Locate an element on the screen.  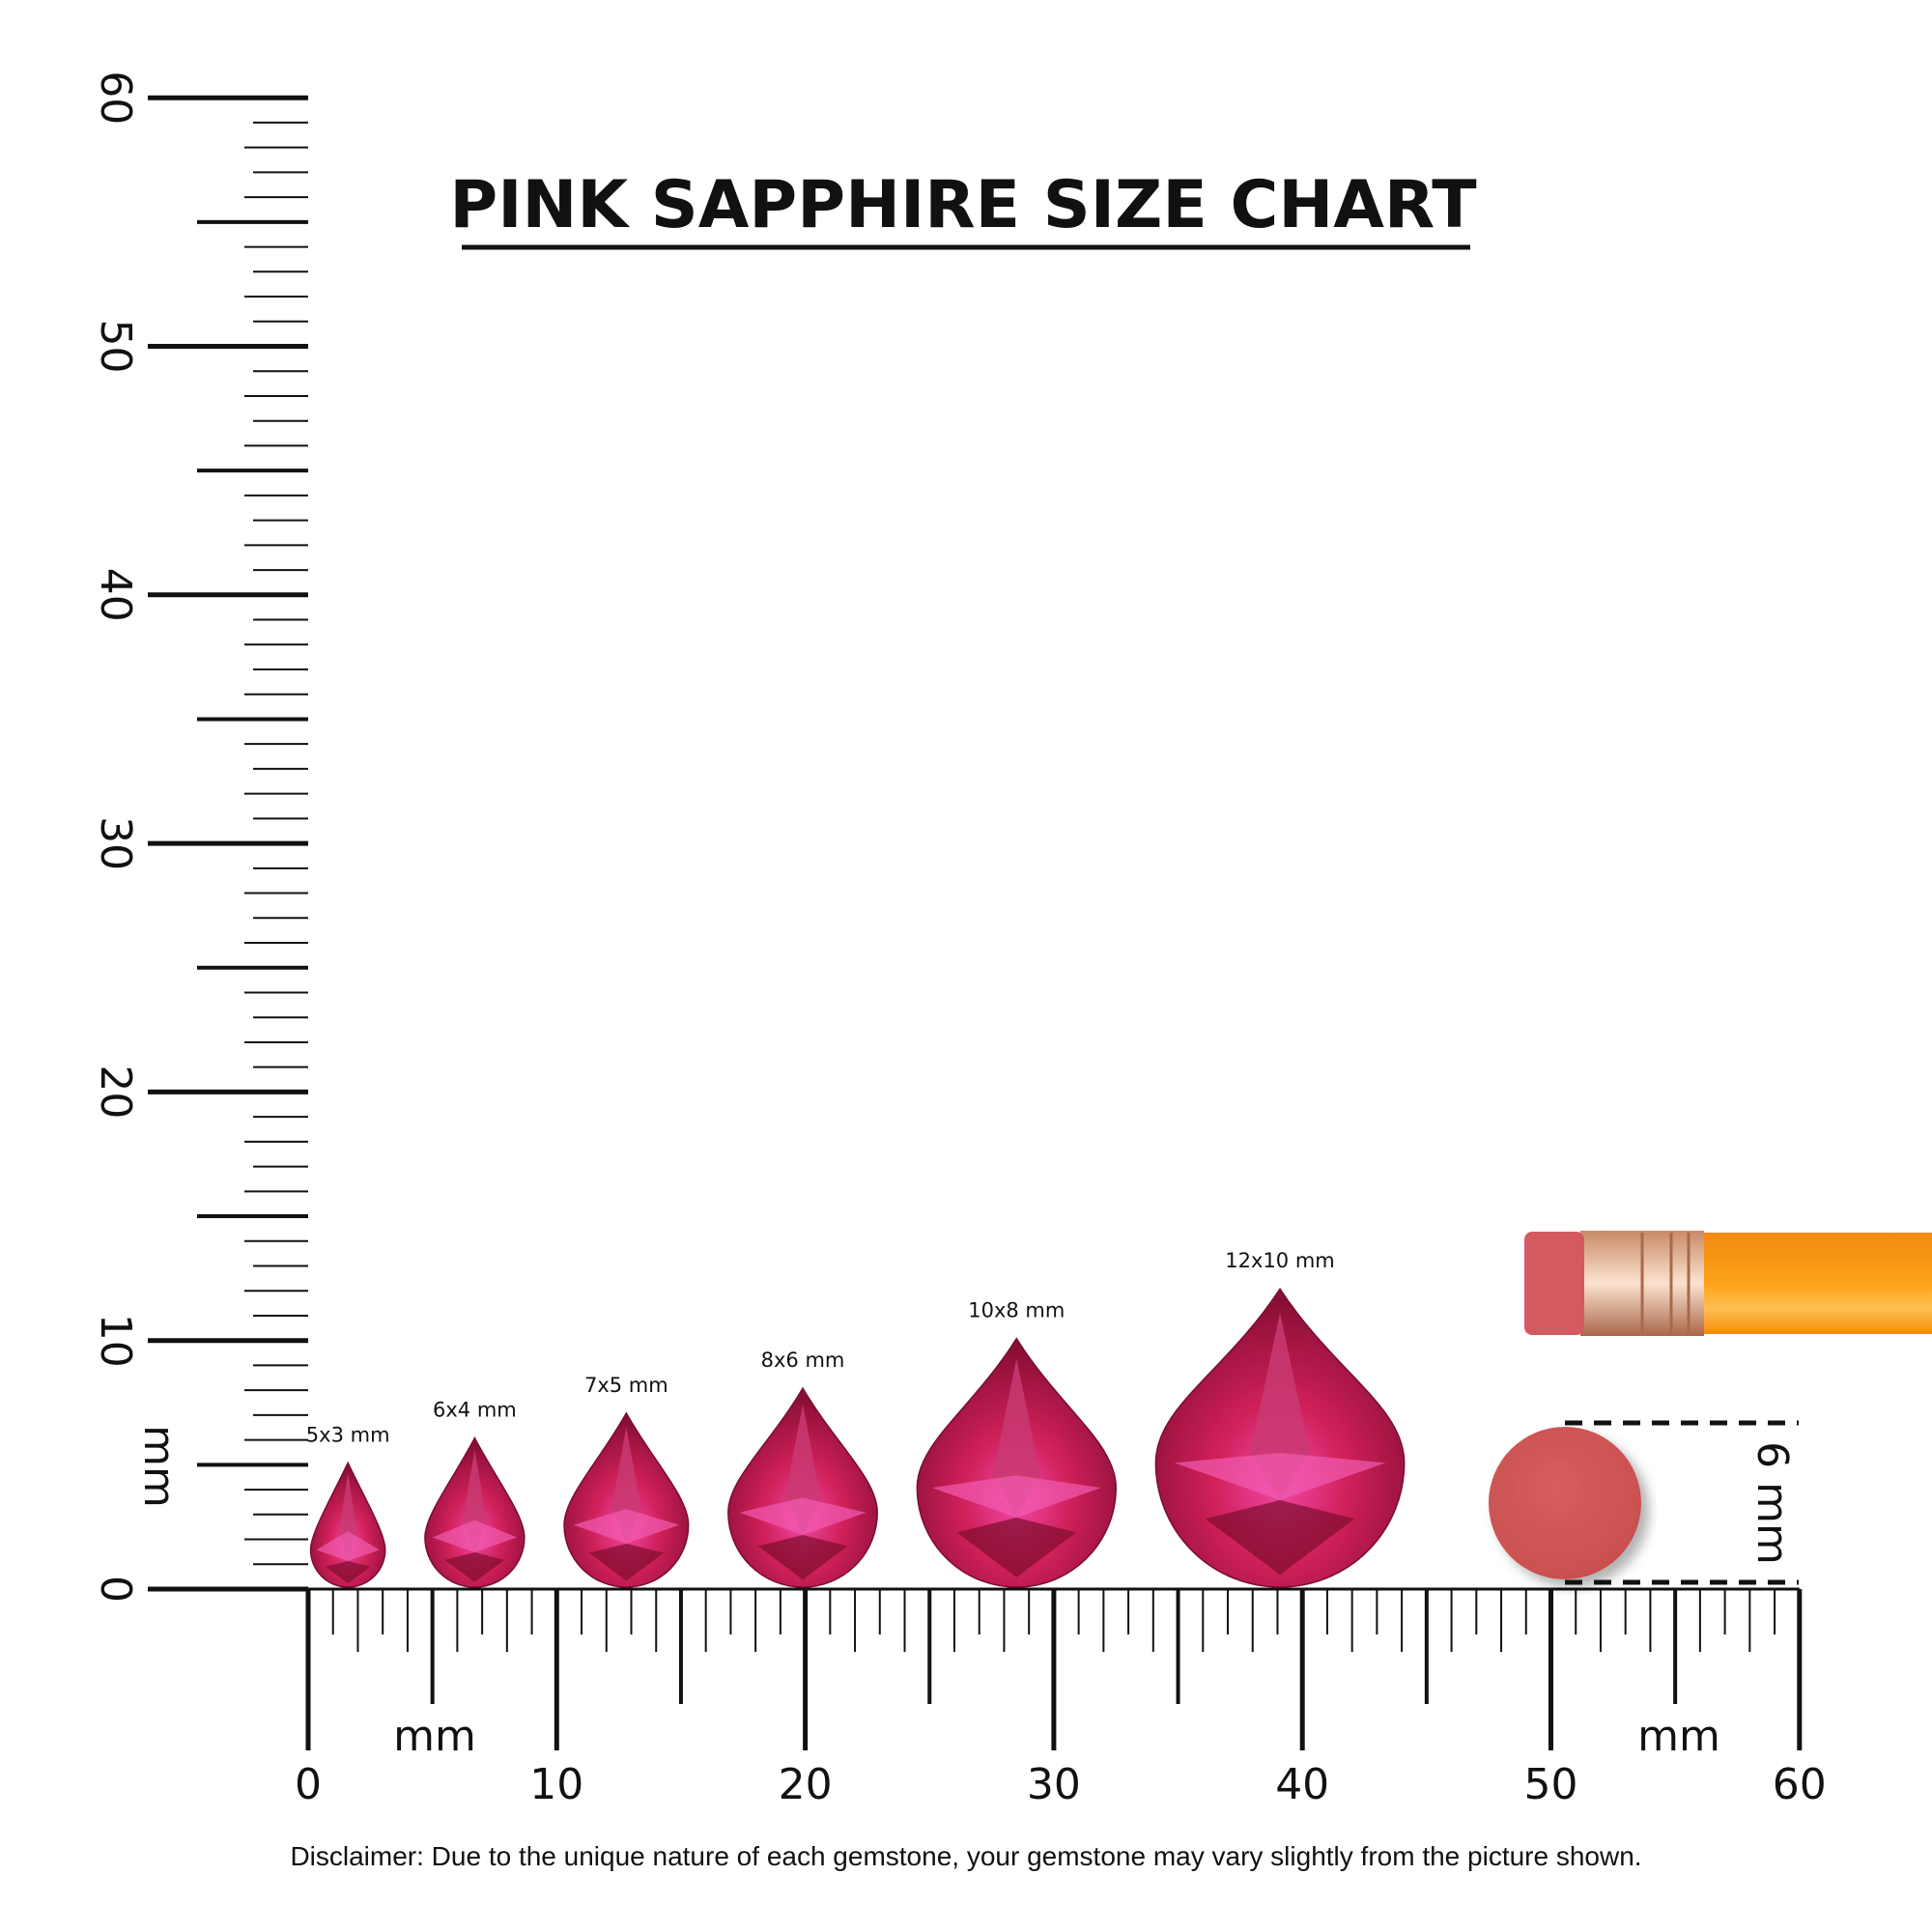
x-tick-label: 10 is located at coordinates (556, 1784).